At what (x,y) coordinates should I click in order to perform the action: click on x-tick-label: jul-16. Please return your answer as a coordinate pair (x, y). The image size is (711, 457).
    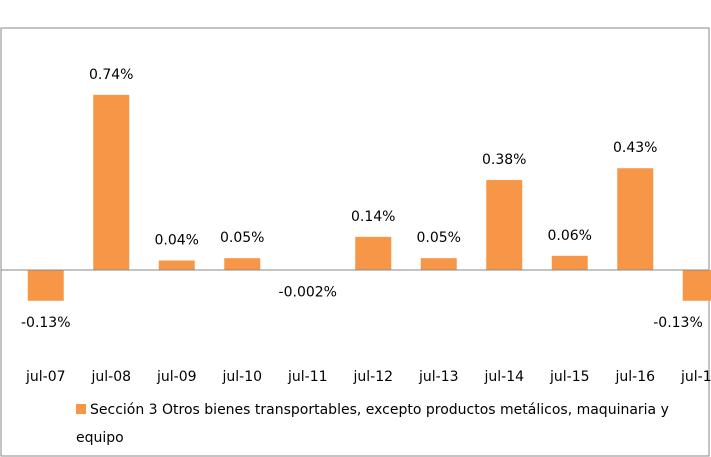
    Looking at the image, I should click on (634, 377).